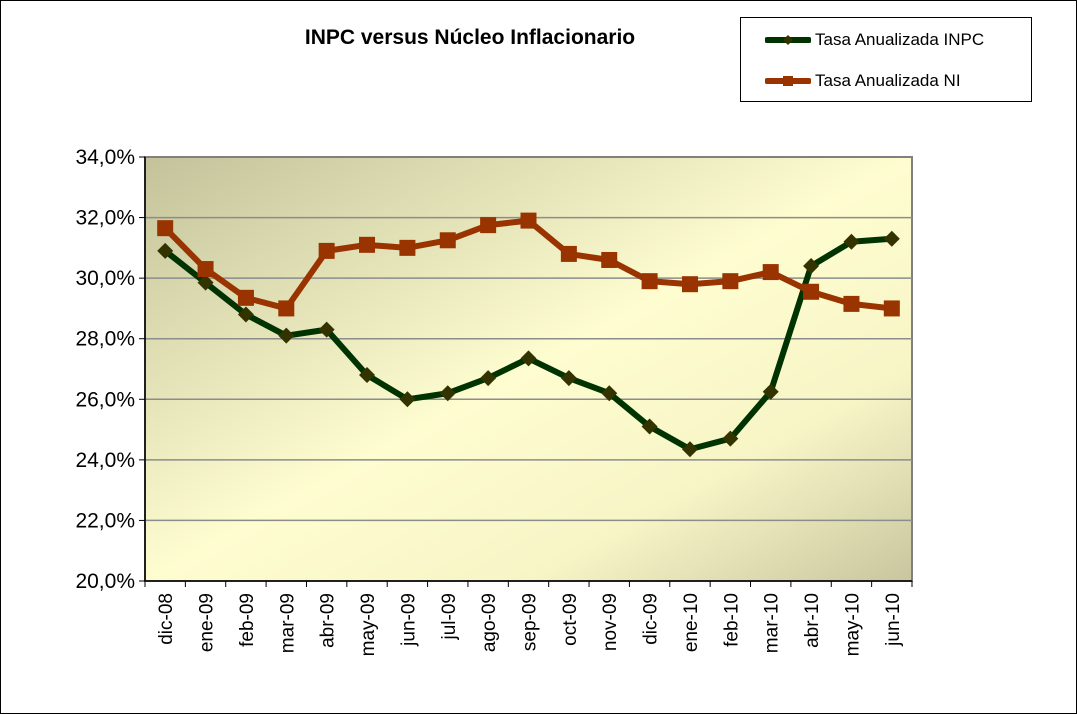  Describe the element at coordinates (105, 581) in the screenshot. I see `y-tick-label: 20,0%` at that location.